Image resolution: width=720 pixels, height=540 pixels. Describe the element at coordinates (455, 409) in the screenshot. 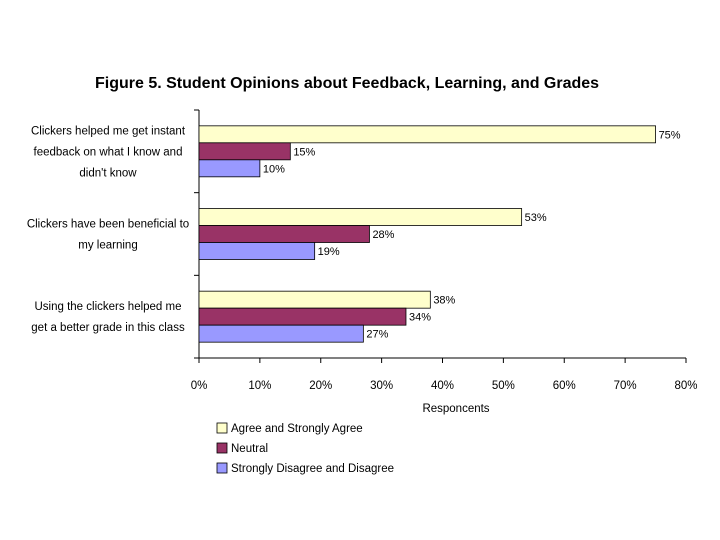

I see `x-axis-title: Responcents` at that location.